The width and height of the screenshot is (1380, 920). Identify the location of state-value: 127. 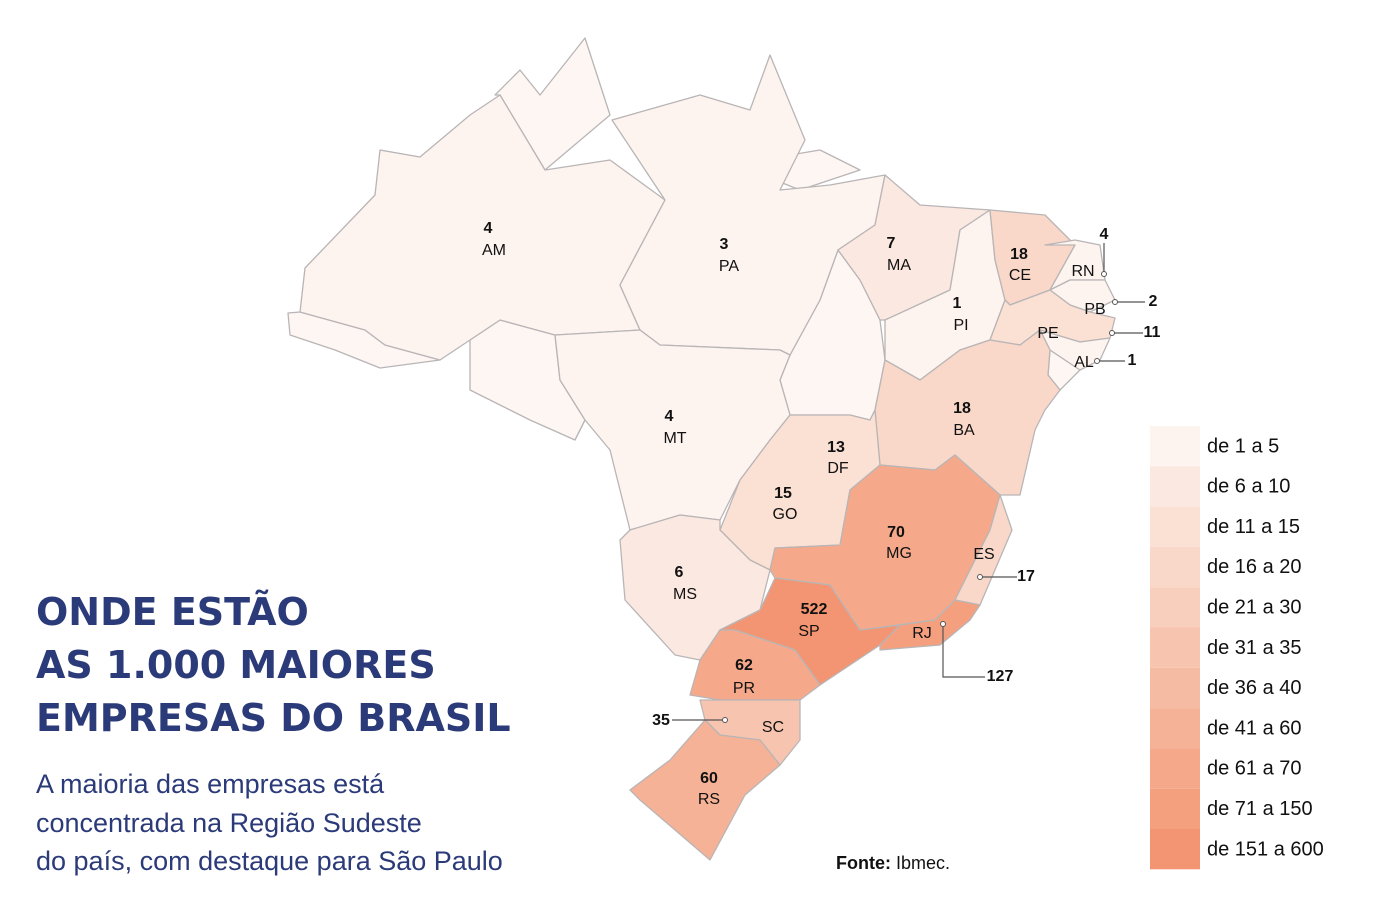
(1000, 676).